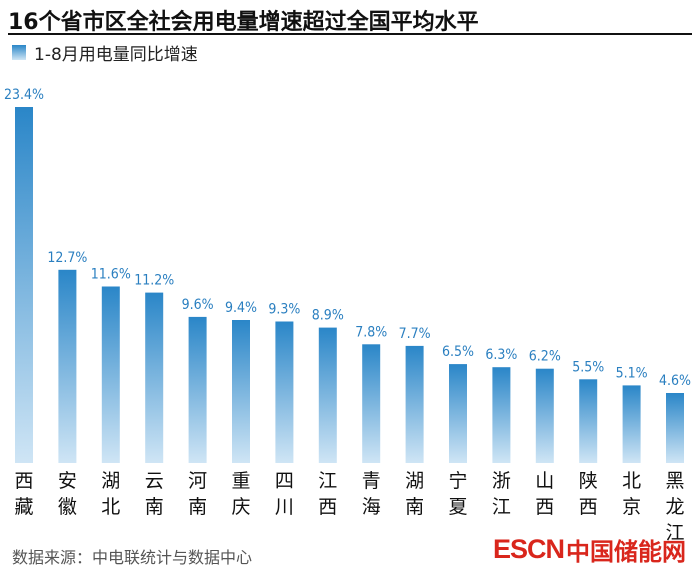 The height and width of the screenshot is (574, 700). Describe the element at coordinates (414, 507) in the screenshot. I see `category-label-9-char-1: 南` at that location.